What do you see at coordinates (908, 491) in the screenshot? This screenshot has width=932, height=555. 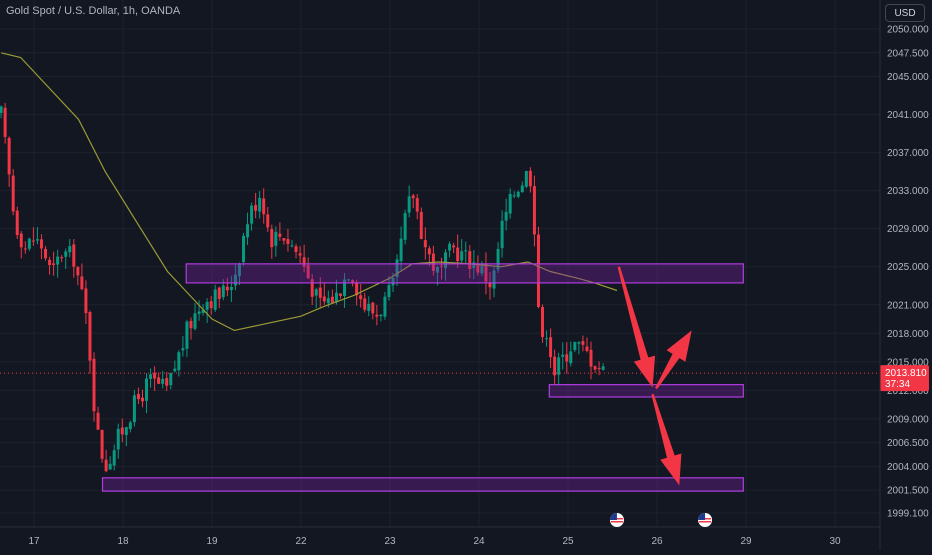 I see `y-tick-label: 2001.500` at bounding box center [908, 491].